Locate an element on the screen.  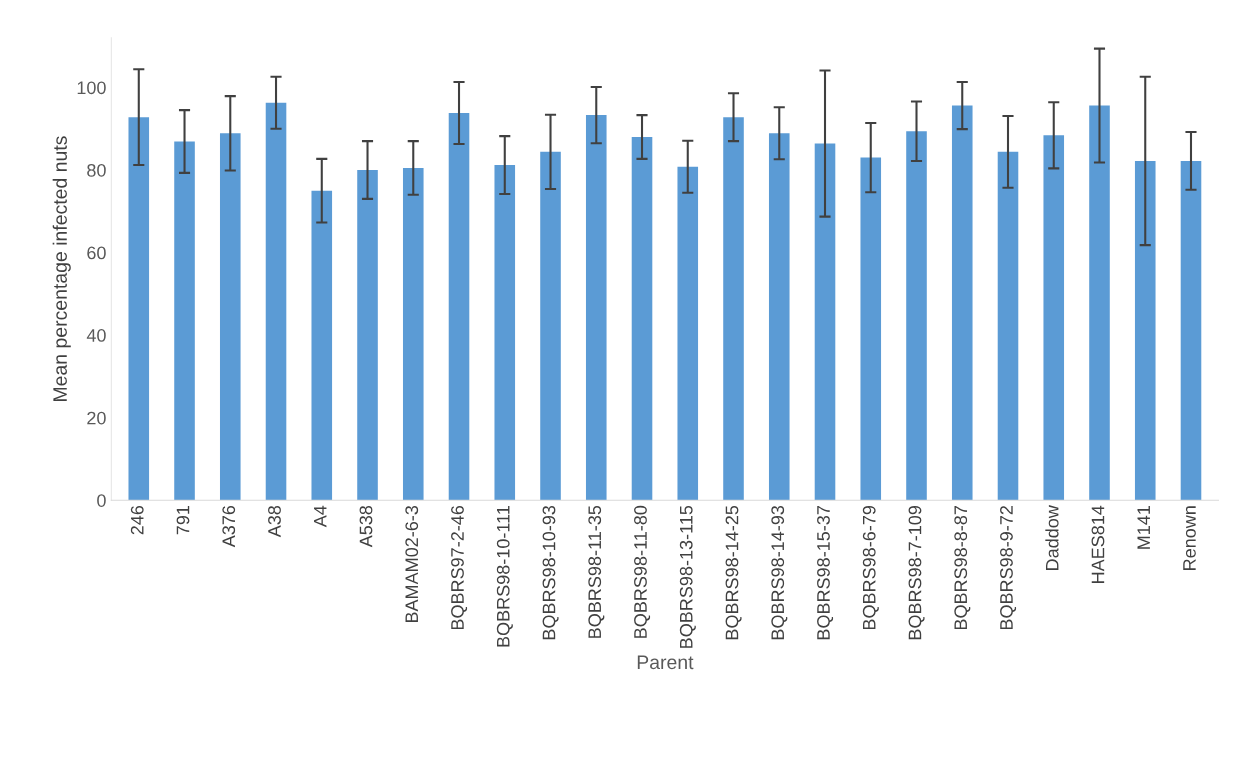
x-tick-label: BQBRS98-14-25 is located at coordinates (733, 572).